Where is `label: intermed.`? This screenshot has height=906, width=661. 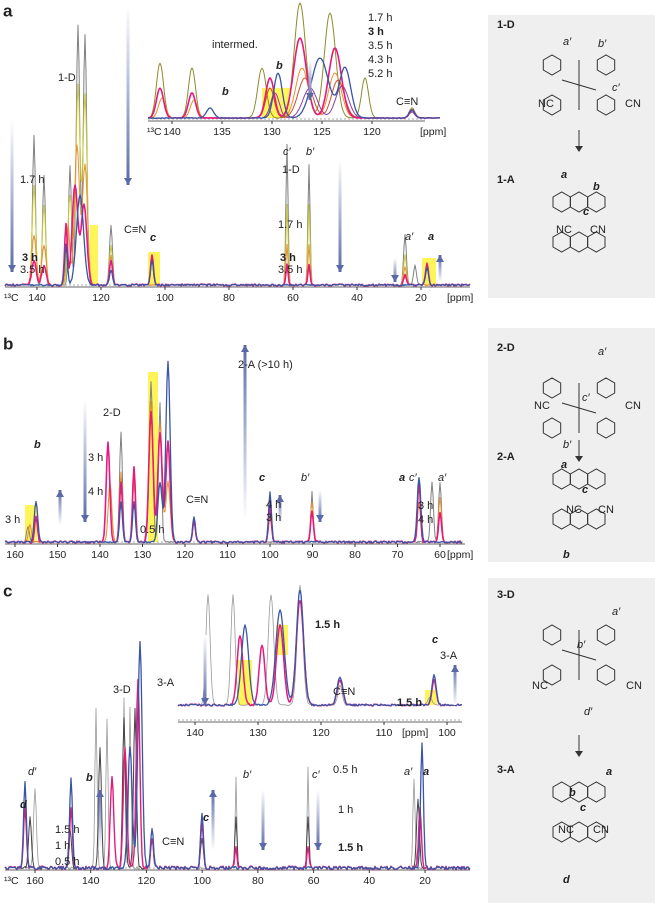 label: intermed. is located at coordinates (235, 45).